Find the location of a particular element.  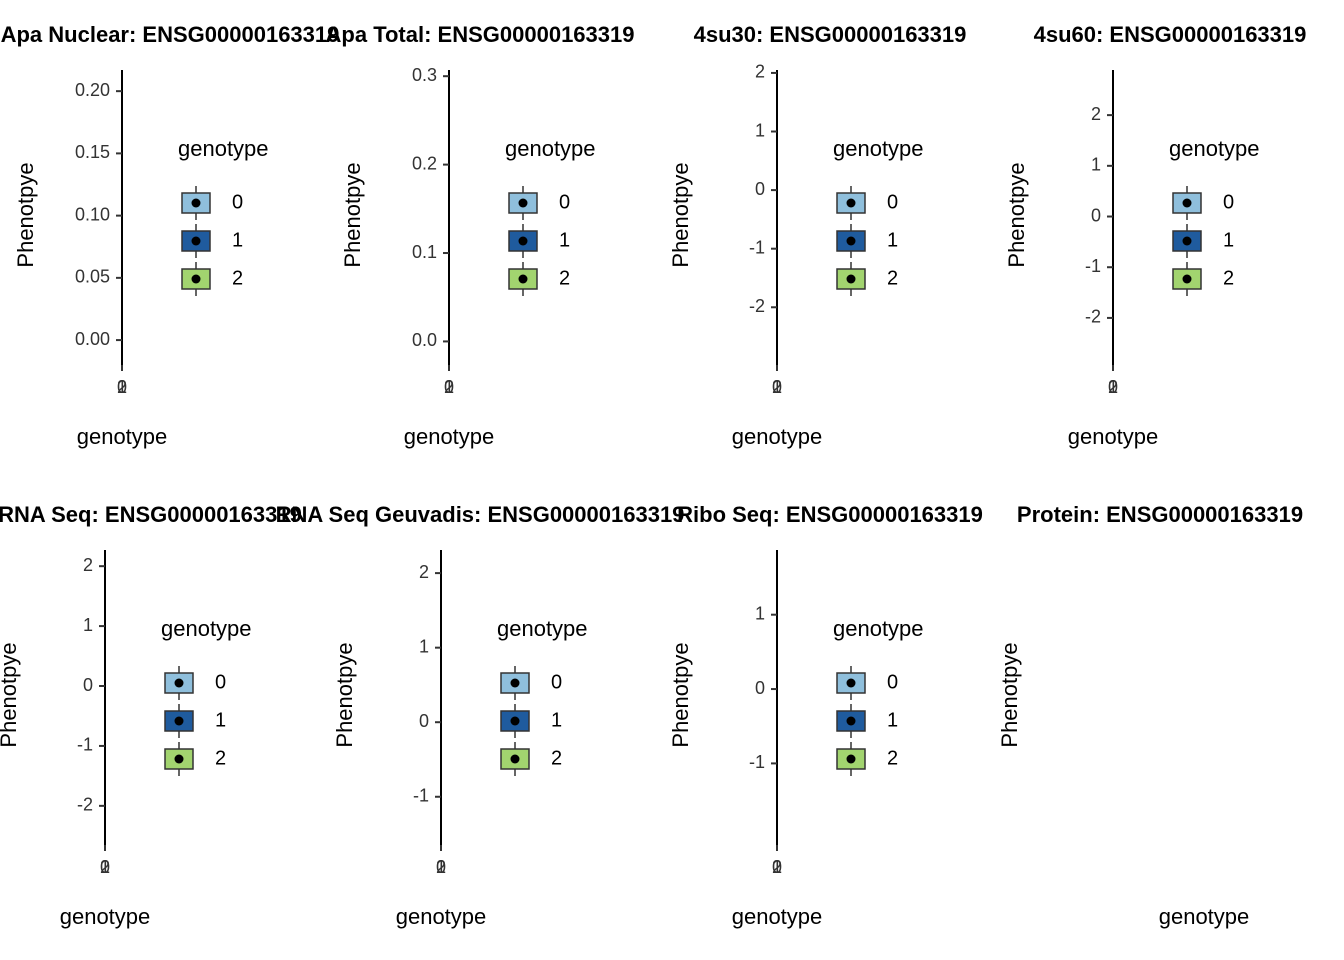

y-tick-label: 0.00 is located at coordinates (92, 339).